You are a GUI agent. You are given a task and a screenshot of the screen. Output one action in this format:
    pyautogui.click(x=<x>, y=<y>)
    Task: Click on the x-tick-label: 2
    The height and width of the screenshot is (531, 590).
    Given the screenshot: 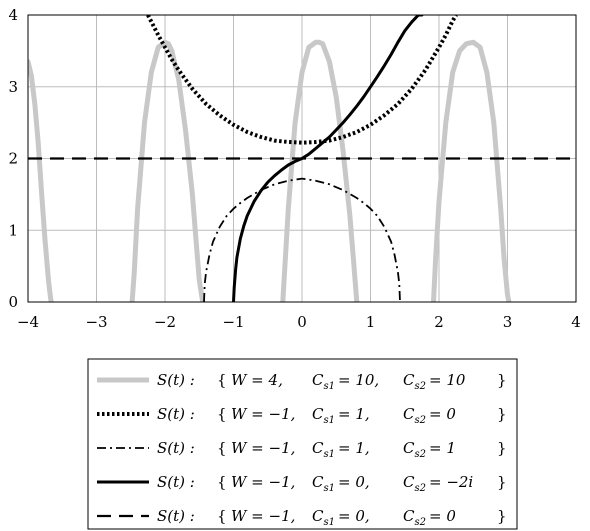 What is the action you would take?
    pyautogui.click(x=439, y=322)
    